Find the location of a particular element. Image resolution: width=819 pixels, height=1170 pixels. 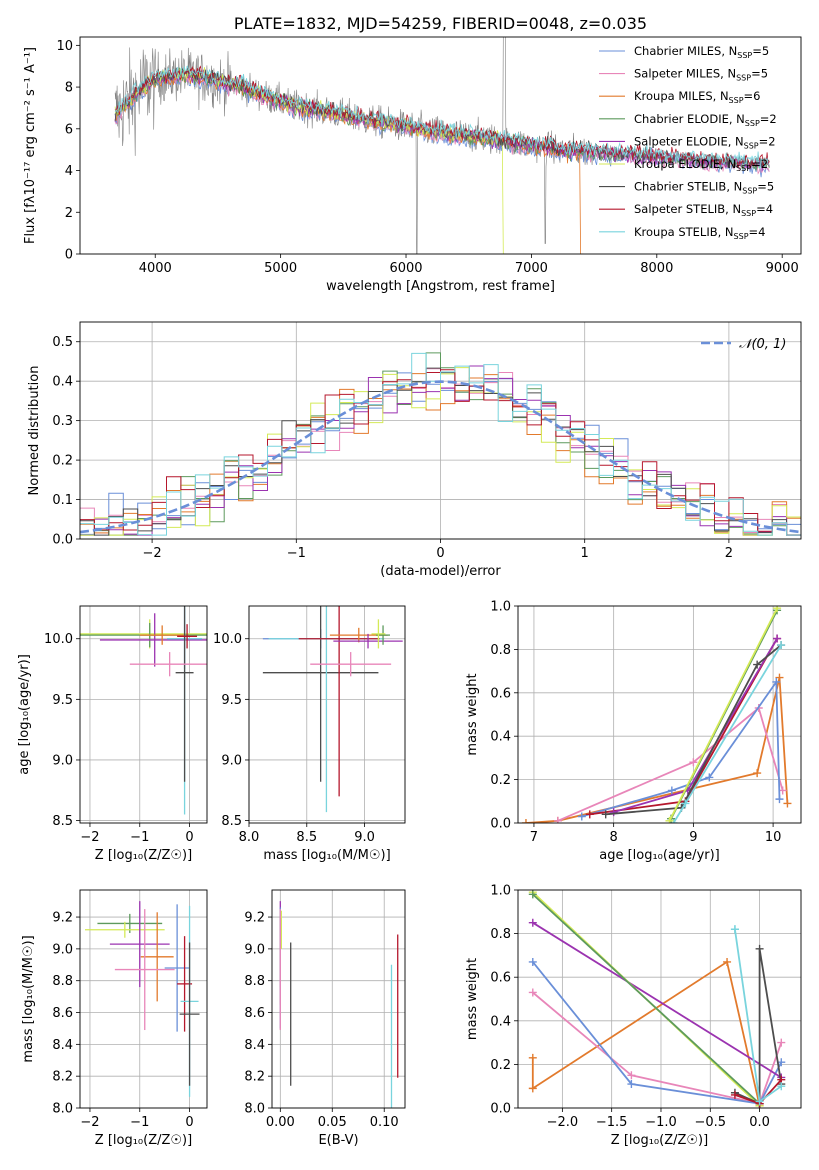

y-axis-label: mass weight is located at coordinates (472, 714).